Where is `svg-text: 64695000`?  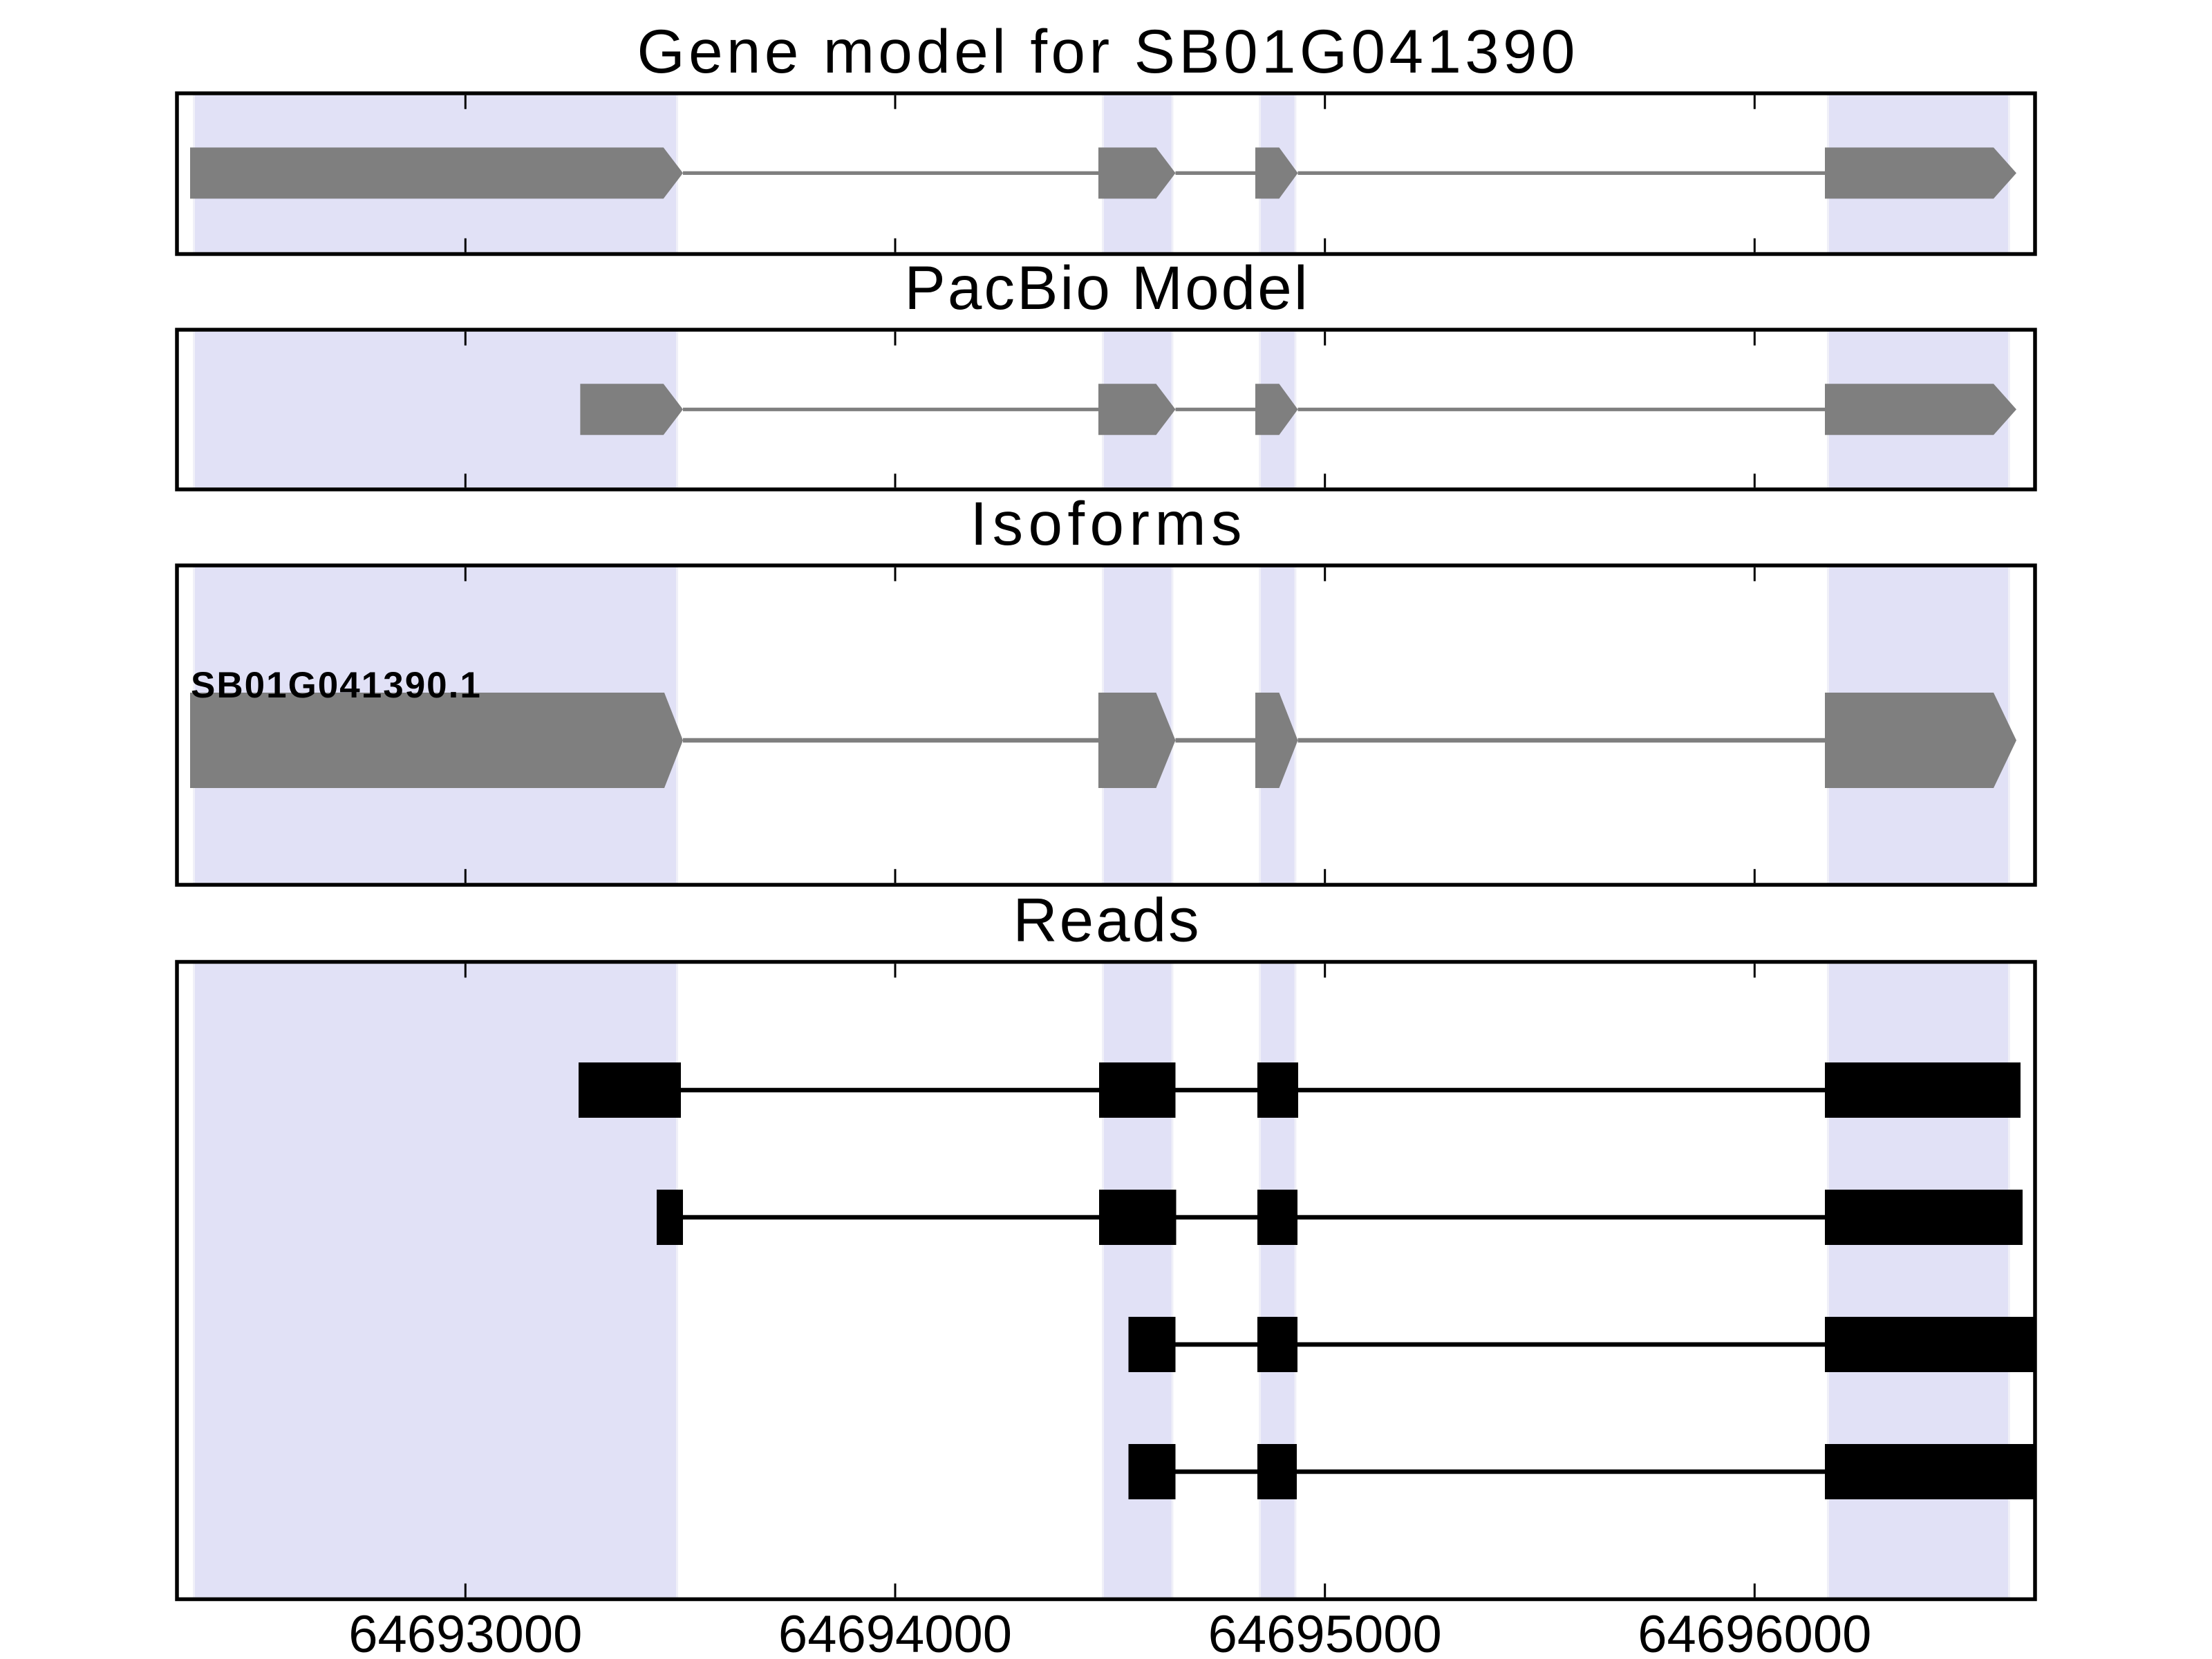
svg-text: 64695000 is located at coordinates (1325, 1632).